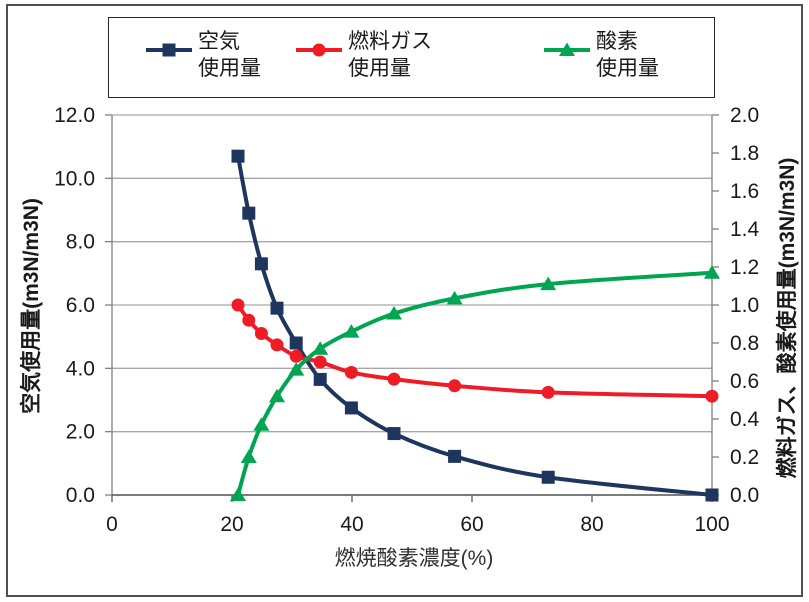 Image resolution: width=809 pixels, height=602 pixels. I want to click on tick-label: 20, so click(231, 524).